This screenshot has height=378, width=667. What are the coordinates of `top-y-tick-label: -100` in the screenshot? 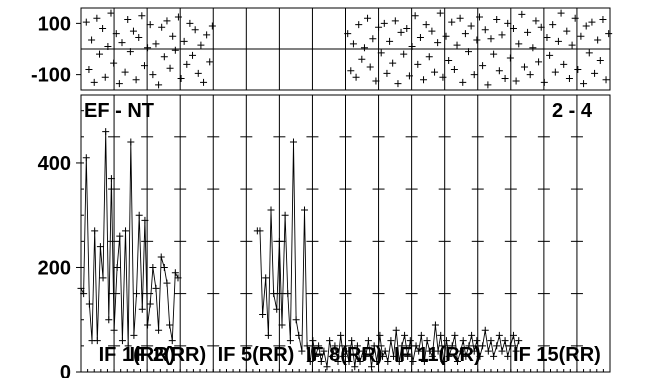 It's located at (51, 76).